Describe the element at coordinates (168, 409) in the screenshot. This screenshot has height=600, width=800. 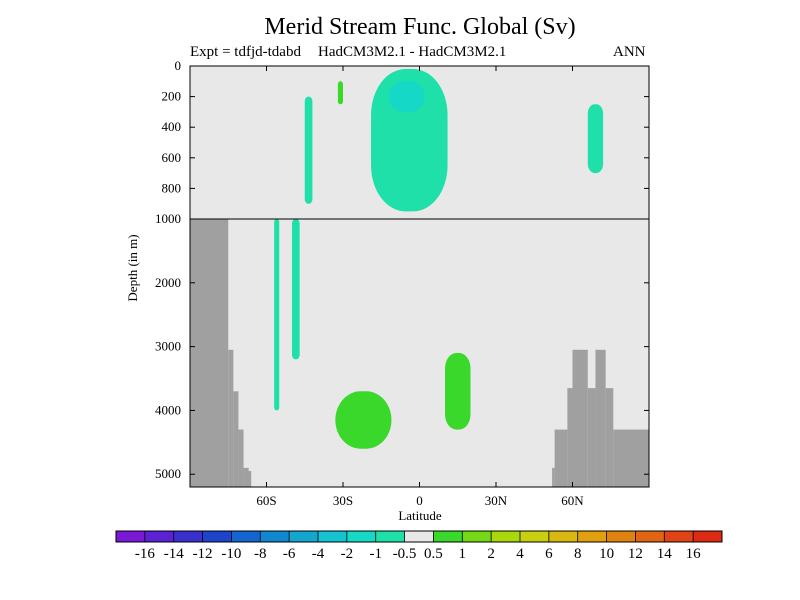
I see `y-tick-label-8: 4000` at that location.